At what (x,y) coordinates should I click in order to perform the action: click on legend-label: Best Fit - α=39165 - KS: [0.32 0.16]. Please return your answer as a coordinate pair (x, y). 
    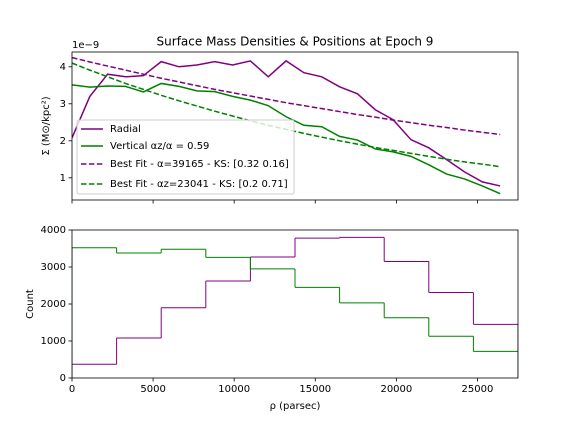
    Looking at the image, I should click on (199, 164).